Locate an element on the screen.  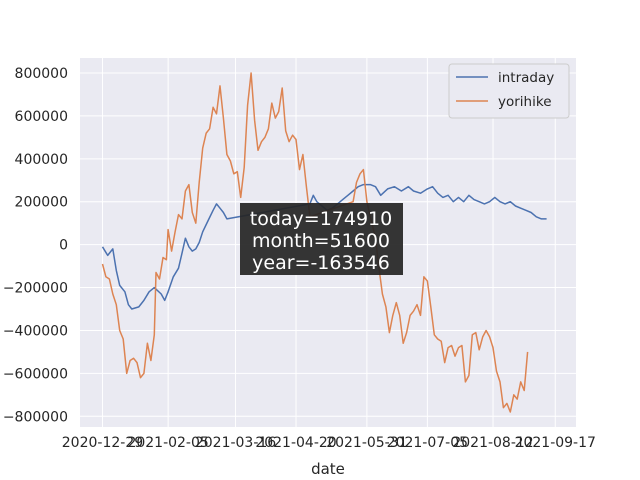
y-tick-label-600000: 600000 is located at coordinates (41, 117).